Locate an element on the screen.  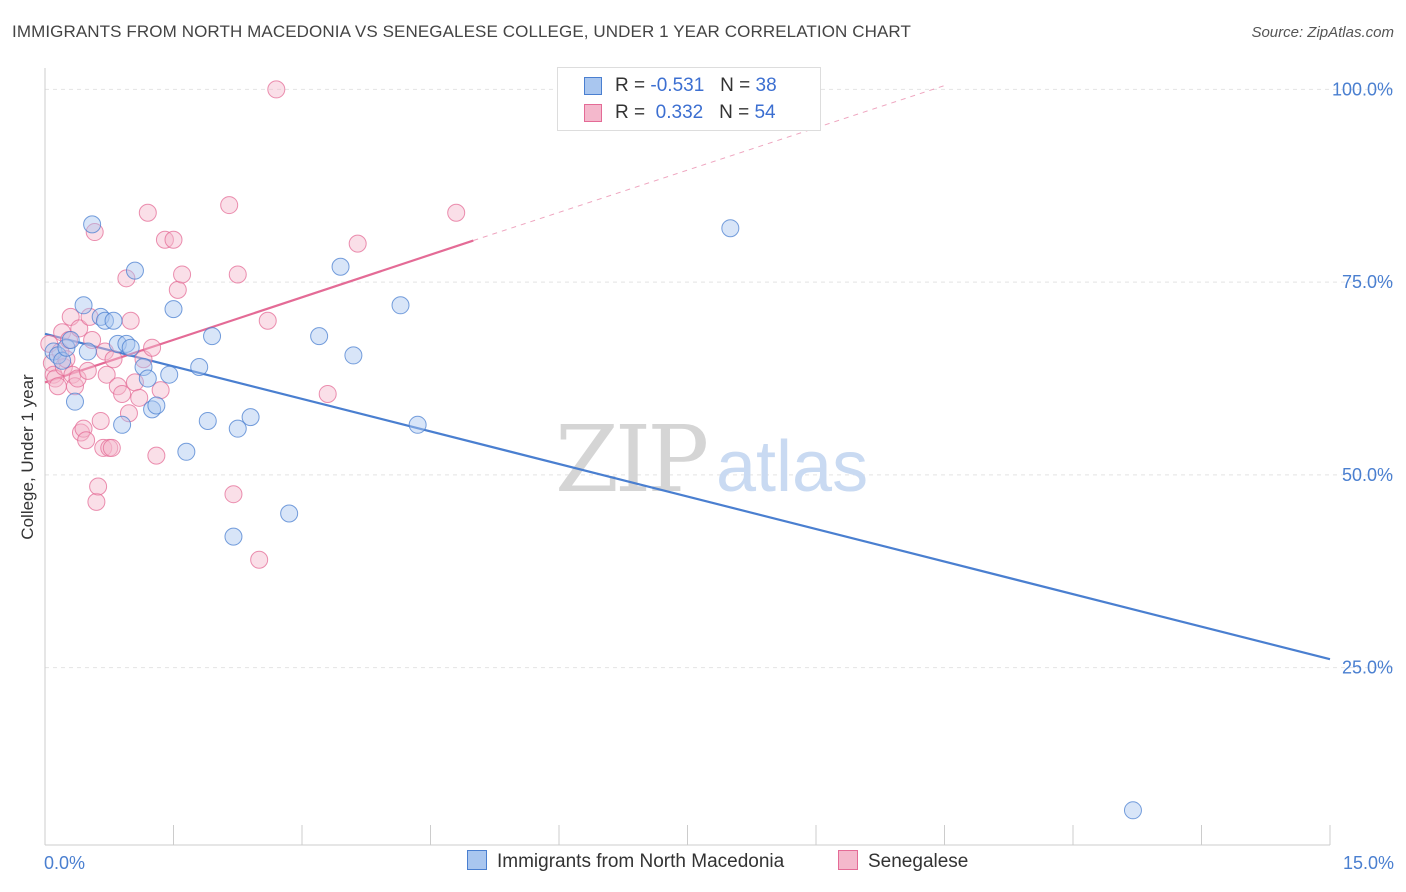
legend-item-senegalese: Senegalese is located at coordinates (903, 861).